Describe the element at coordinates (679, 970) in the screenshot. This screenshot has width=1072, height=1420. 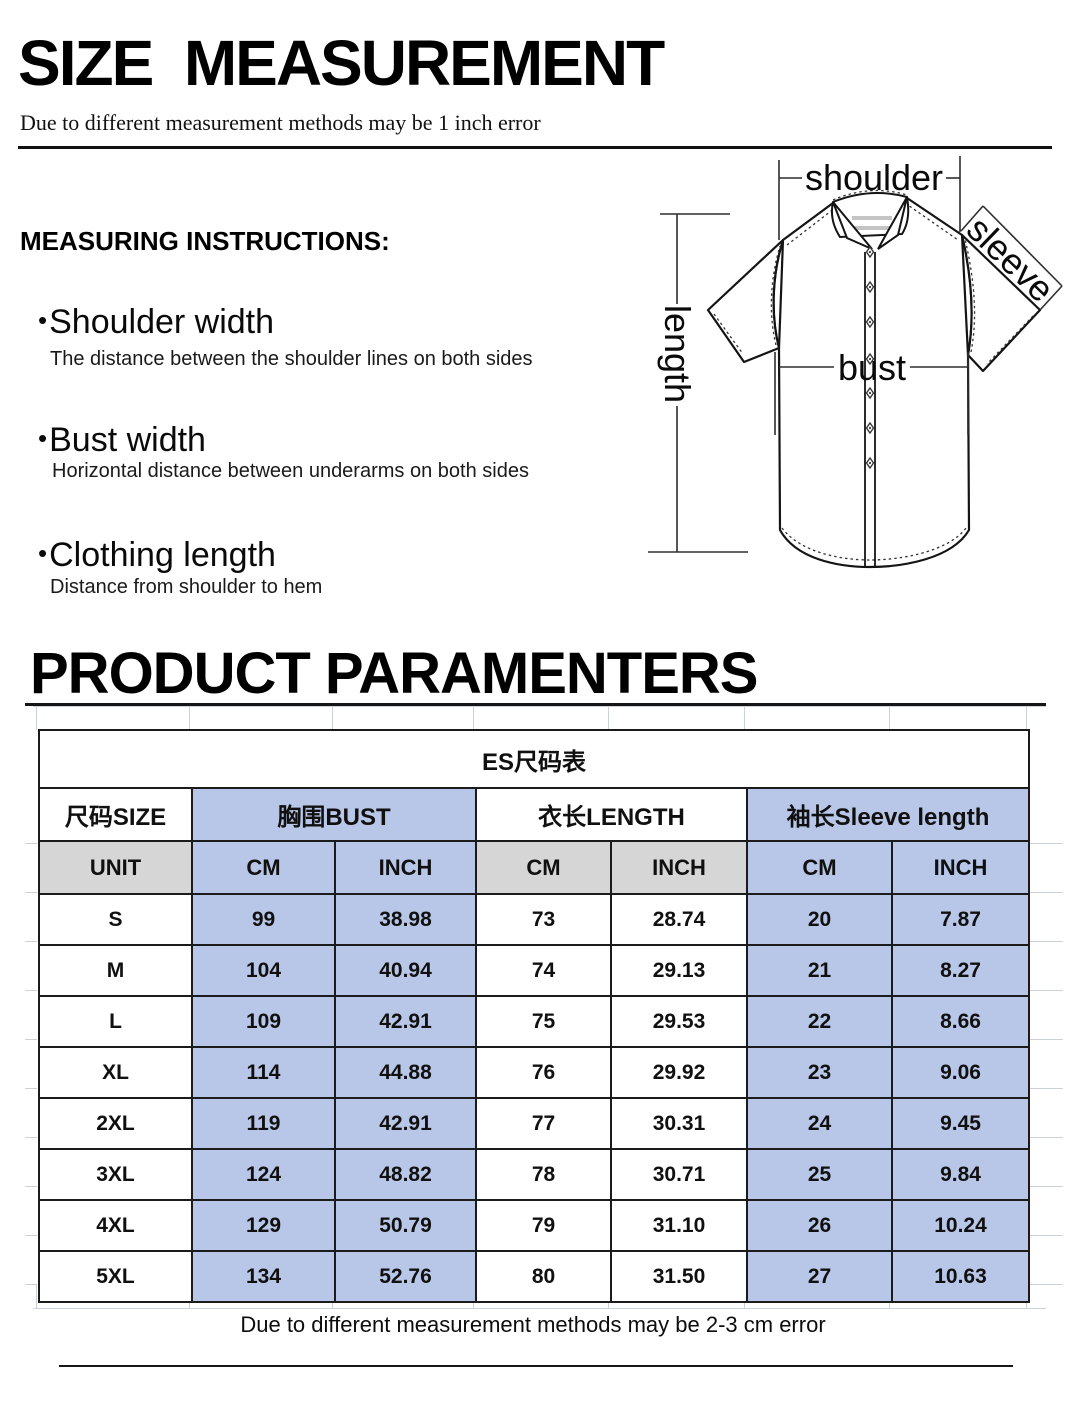
I see `table-cell: 29.13` at that location.